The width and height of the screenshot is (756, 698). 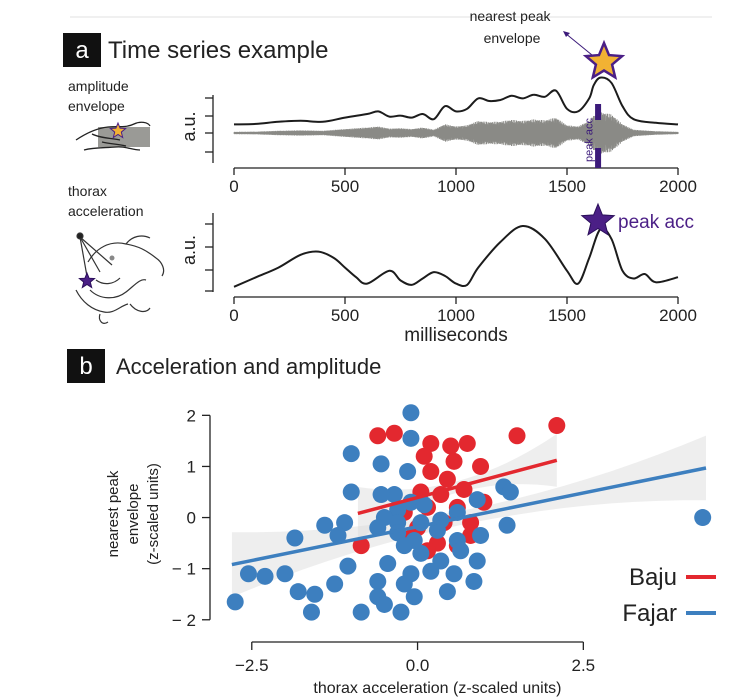 What do you see at coordinates (455, 335) in the screenshot?
I see `x-axis-label: milliseconds` at bounding box center [455, 335].